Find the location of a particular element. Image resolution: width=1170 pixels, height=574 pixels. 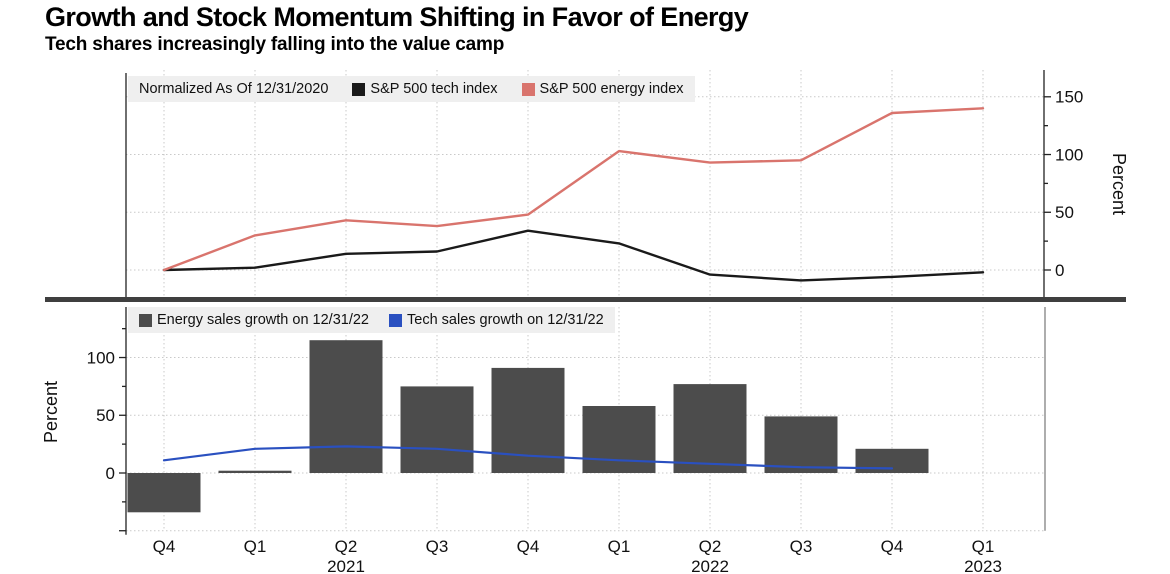

legend-item-energy-sales: Energy sales growth on 12/31/22 is located at coordinates (254, 320).